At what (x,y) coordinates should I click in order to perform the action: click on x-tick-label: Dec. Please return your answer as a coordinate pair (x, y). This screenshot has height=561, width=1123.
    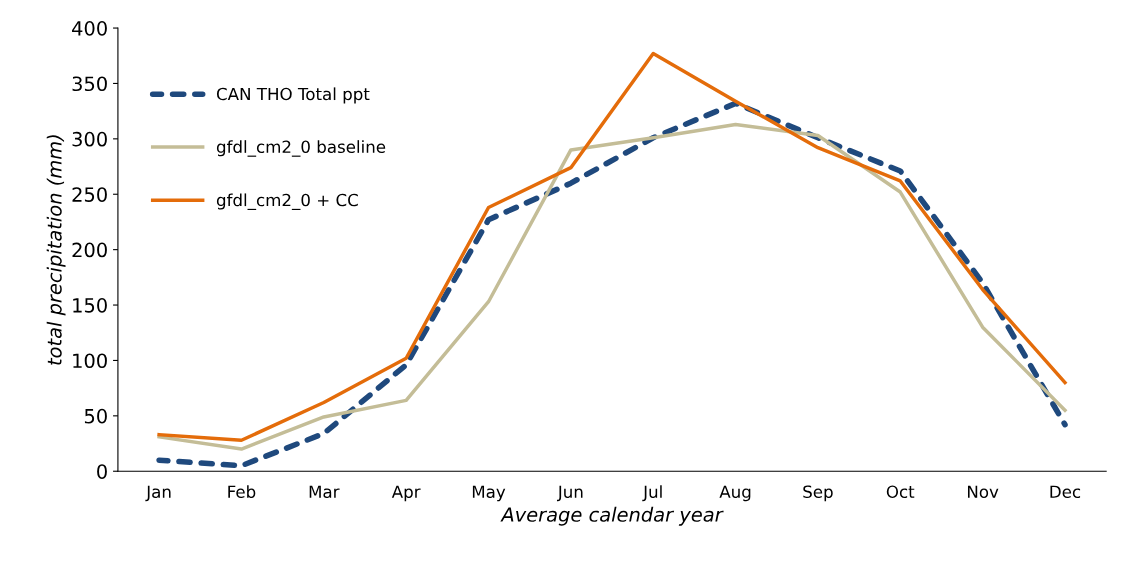
    Looking at the image, I should click on (1065, 492).